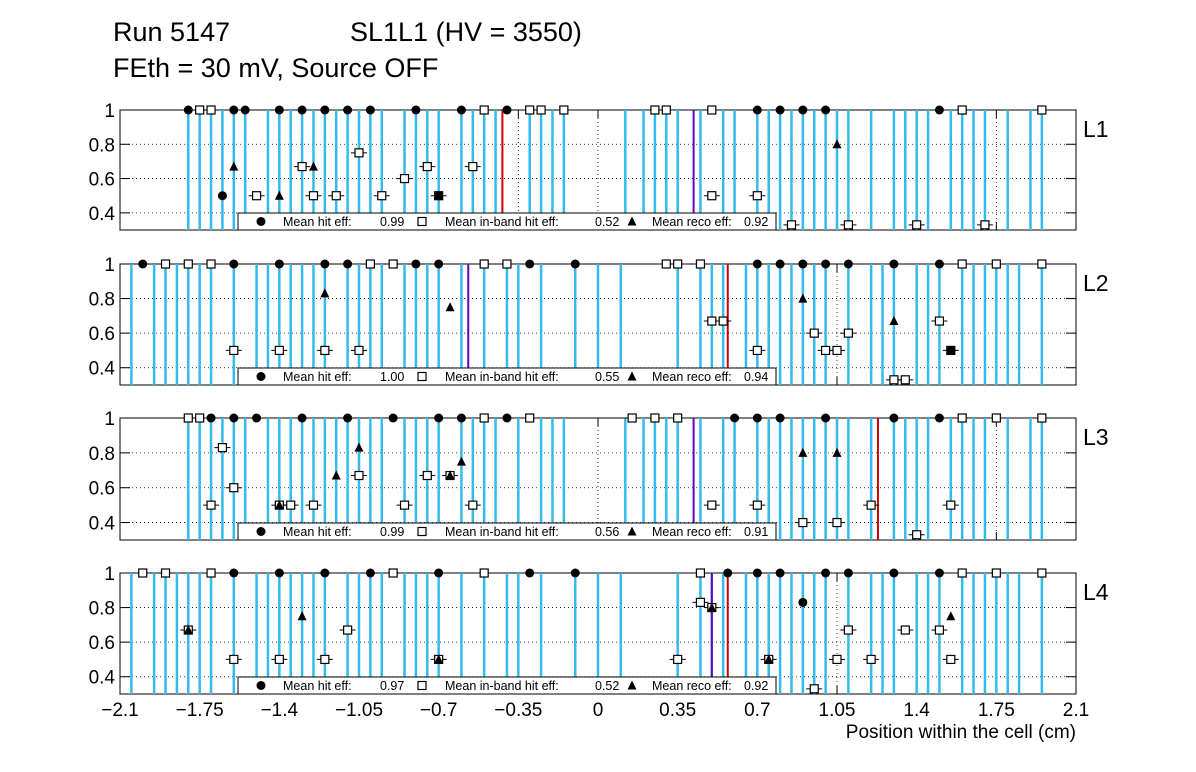 This screenshot has width=1196, height=772. Describe the element at coordinates (607, 532) in the screenshot. I see `legend-inband-value: 0.56` at that location.